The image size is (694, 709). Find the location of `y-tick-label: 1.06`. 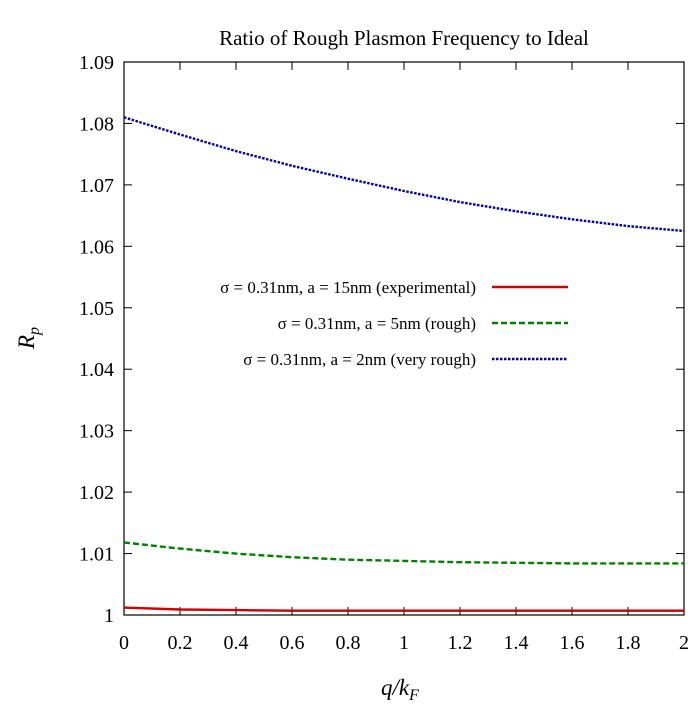

y-tick-label: 1.06 is located at coordinates (96, 247).